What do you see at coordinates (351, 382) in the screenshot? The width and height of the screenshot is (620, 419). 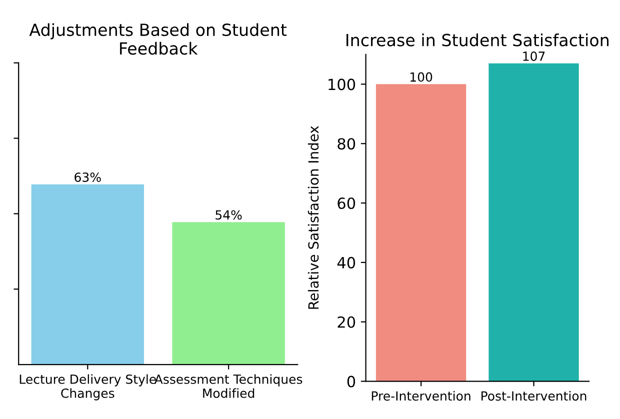 I see `y-tick-label: 0` at bounding box center [351, 382].